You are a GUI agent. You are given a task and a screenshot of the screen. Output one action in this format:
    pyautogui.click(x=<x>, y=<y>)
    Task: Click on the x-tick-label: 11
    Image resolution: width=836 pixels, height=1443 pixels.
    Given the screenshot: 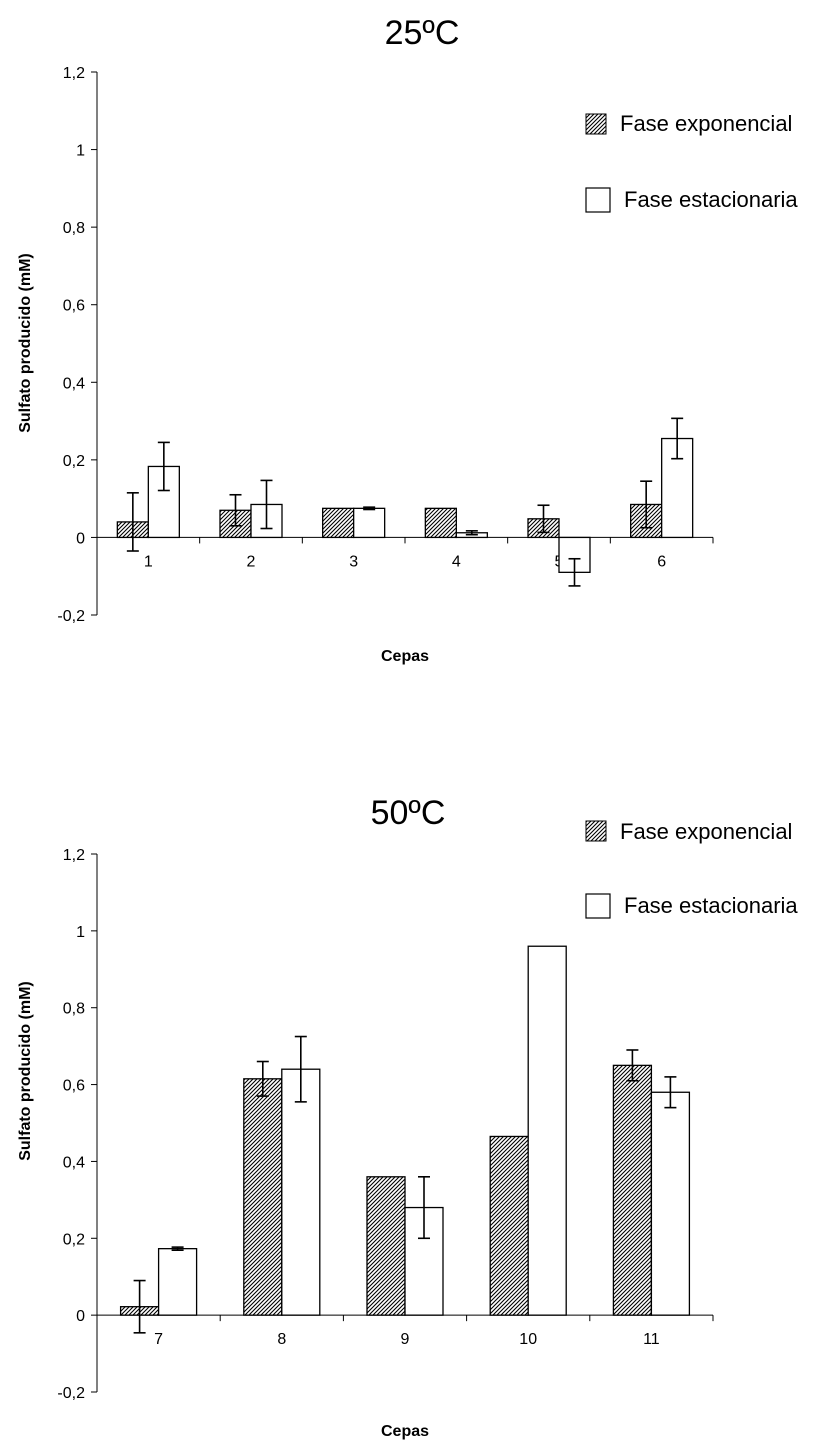 What is the action you would take?
    pyautogui.click(x=651, y=1339)
    